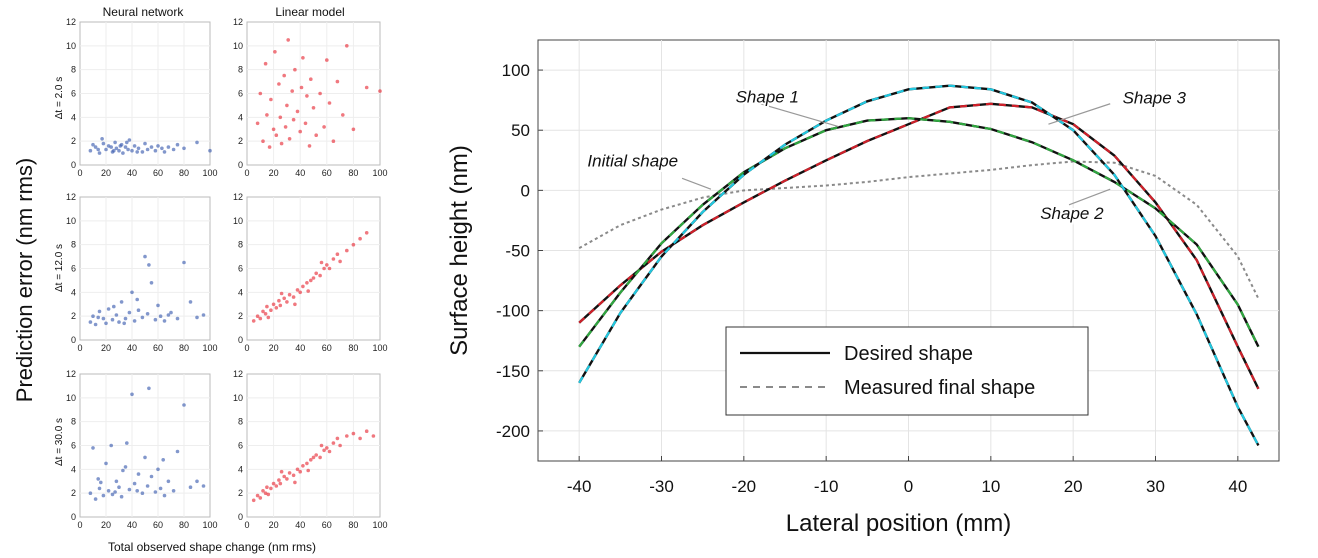 The width and height of the screenshot is (1318, 558). What do you see at coordinates (73, 292) in the screenshot?
I see `y-tick-label: 4` at bounding box center [73, 292].